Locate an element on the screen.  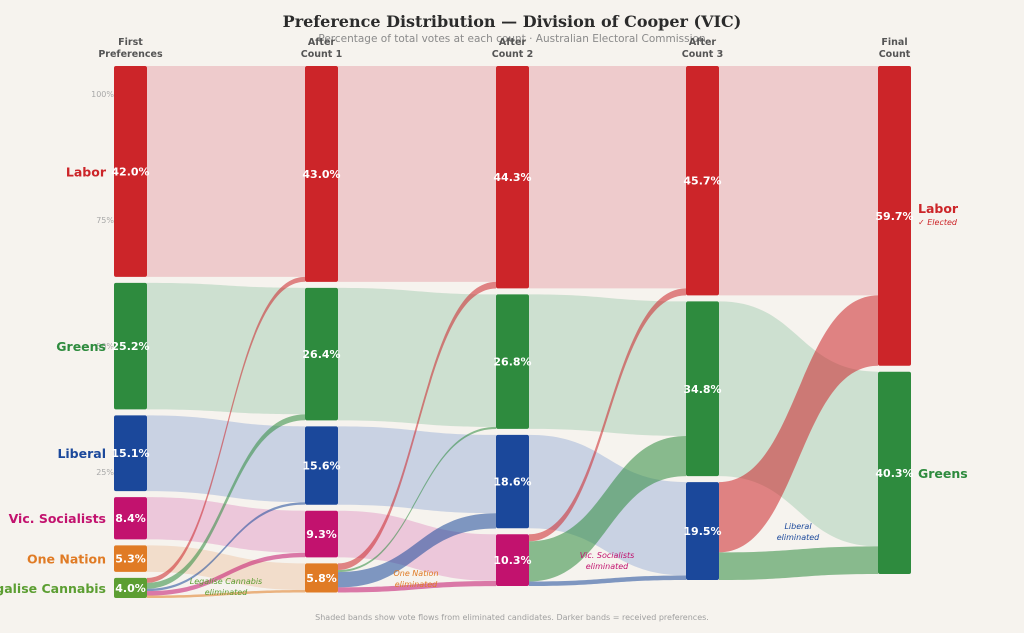
value-label-vic-socialists-stage-3: 10.3% is located at coordinates (512, 560).